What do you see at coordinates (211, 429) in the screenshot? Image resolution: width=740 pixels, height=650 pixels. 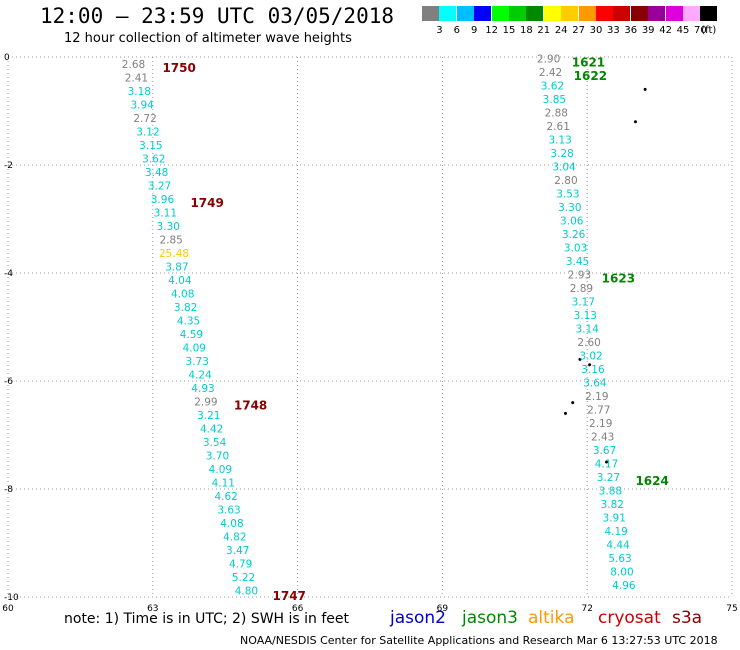 I see `wave-height-label: 4.42` at bounding box center [211, 429].